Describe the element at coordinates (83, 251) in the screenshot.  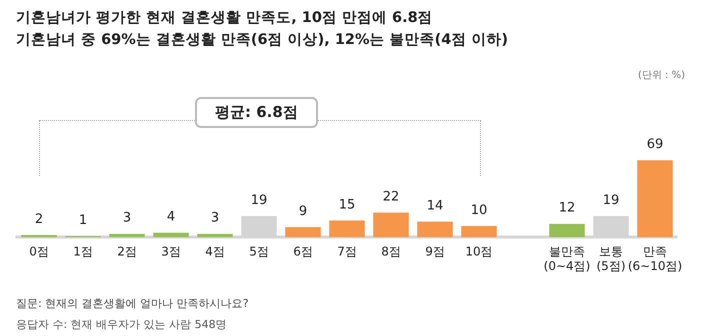
I see `x-tick-label: 1점` at that location.